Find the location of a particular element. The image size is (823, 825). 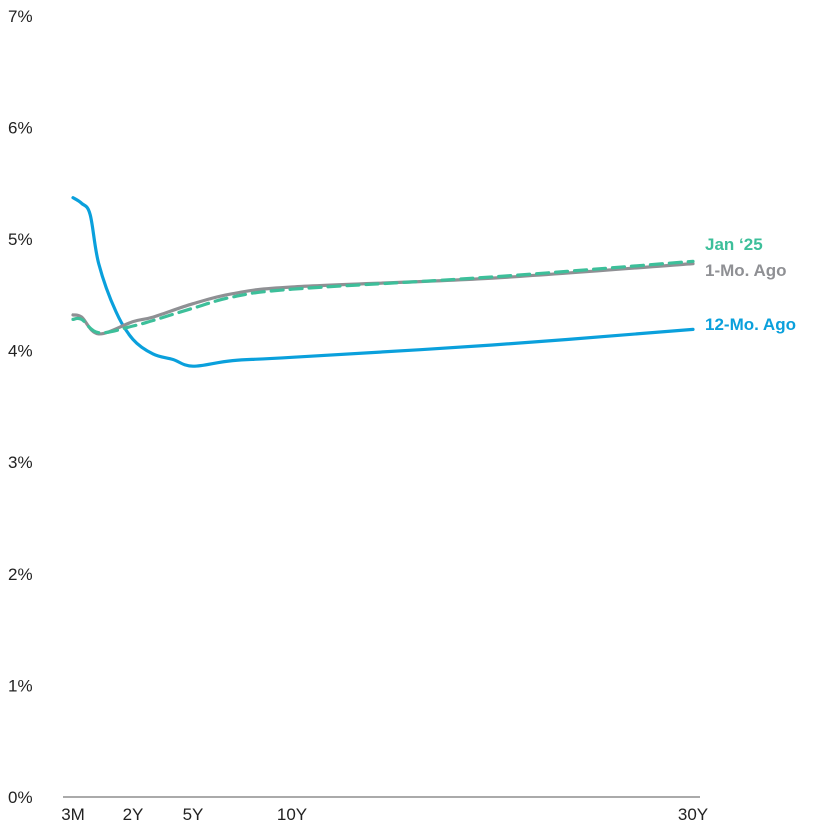

y-tick-label: 6% is located at coordinates (20, 127).